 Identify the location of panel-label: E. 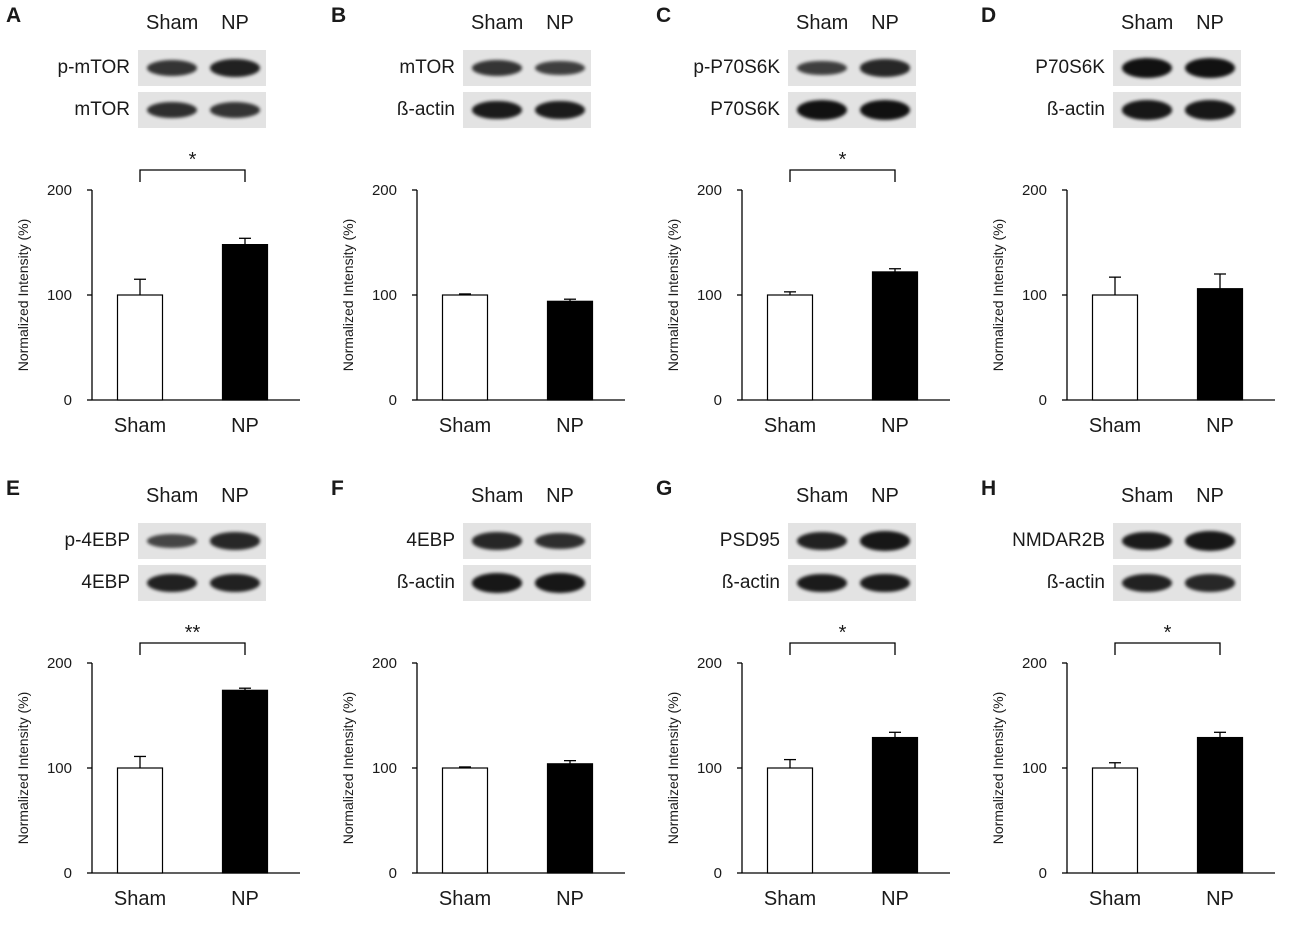
(13, 488).